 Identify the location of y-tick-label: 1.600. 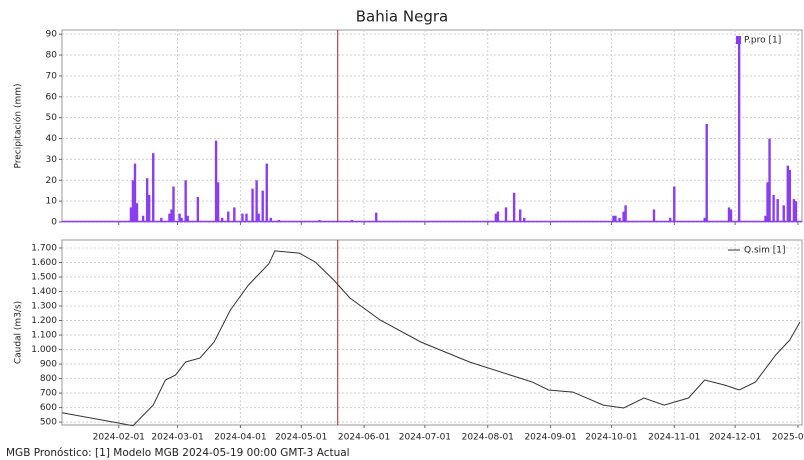
(44, 263).